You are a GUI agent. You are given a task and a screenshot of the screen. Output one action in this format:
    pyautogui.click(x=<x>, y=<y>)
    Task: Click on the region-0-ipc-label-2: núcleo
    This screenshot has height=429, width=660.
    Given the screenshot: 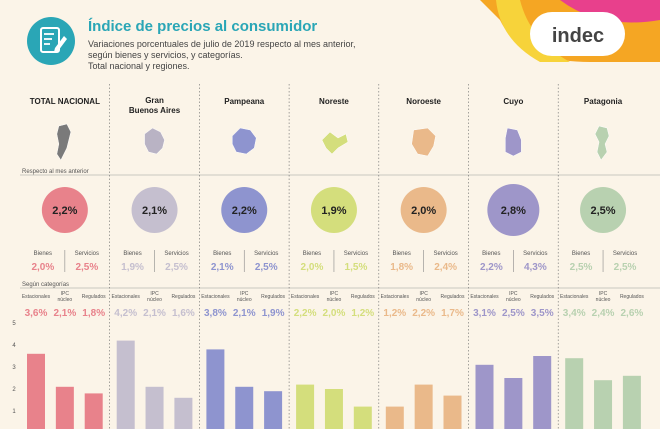 What is the action you would take?
    pyautogui.click(x=64, y=300)
    